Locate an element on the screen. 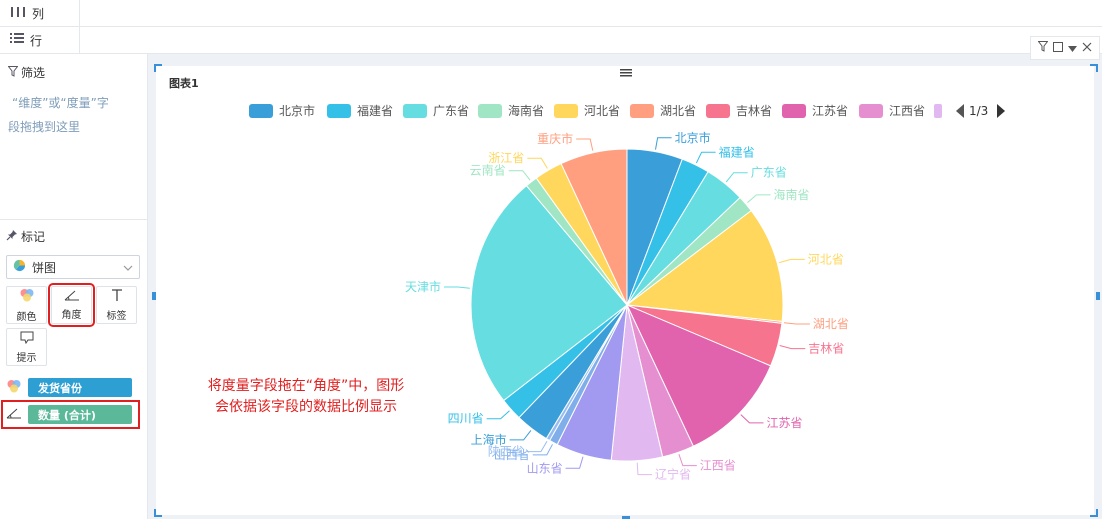  color-mark-button: 颜色 is located at coordinates (26, 305).